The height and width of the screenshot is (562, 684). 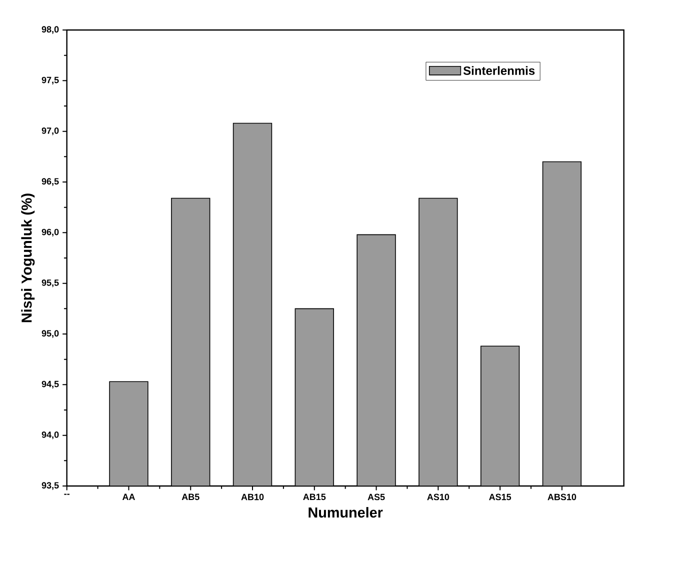 I want to click on x-tick-label: AS5, so click(x=376, y=497).